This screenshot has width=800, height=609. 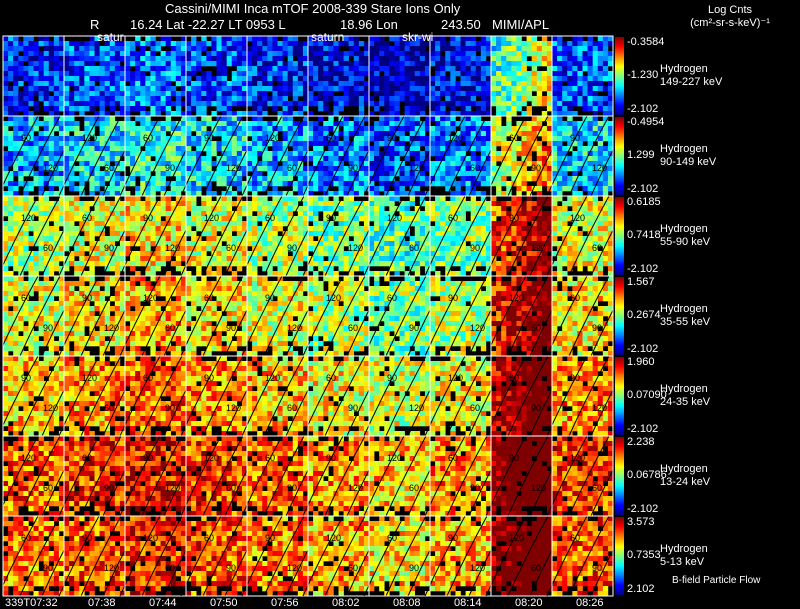 What do you see at coordinates (619, 76) in the screenshot?
I see `colorbar` at bounding box center [619, 76].